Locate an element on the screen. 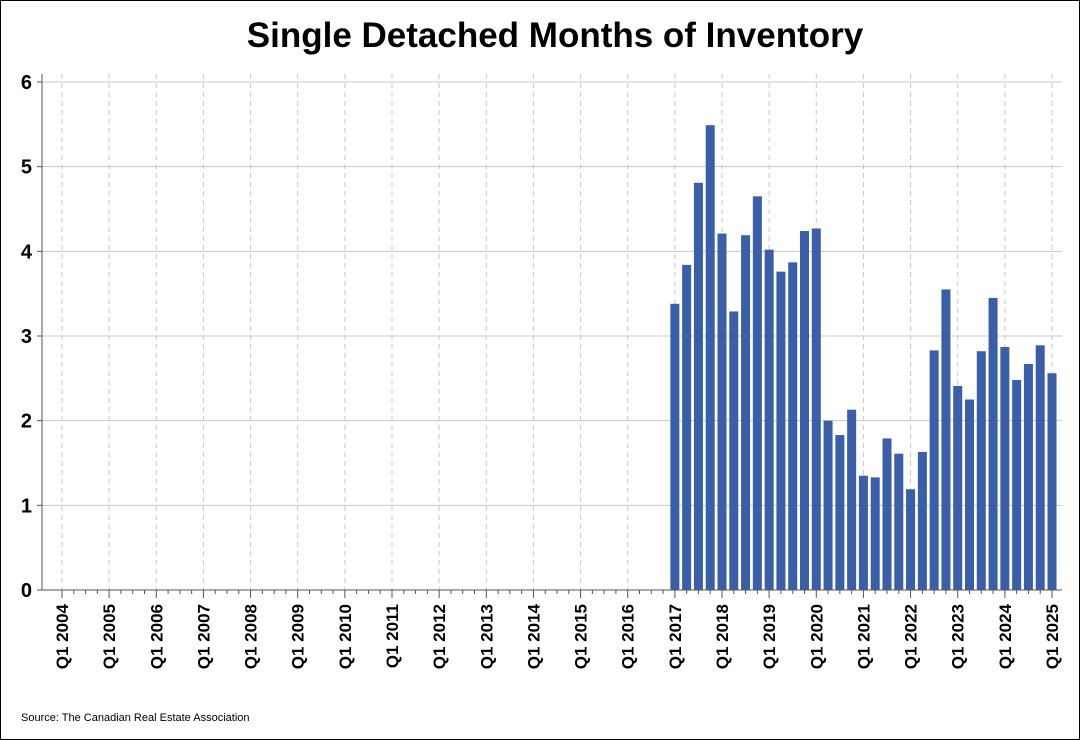 This screenshot has height=740, width=1080. x-tick-label: Q1 2020 is located at coordinates (816, 636).